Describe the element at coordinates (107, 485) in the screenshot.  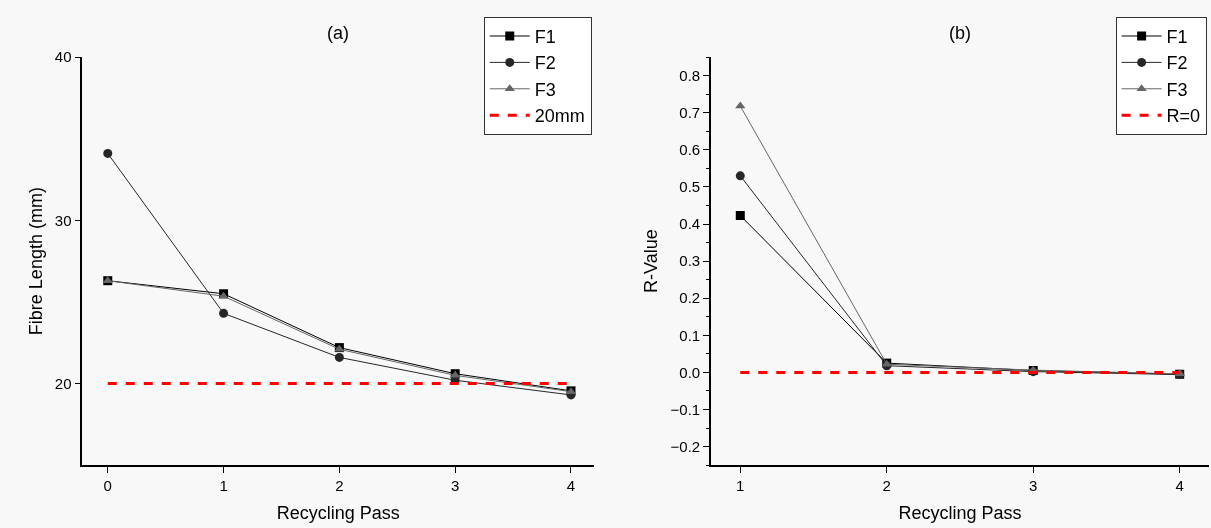
I see `x-tick-label: 0` at that location.